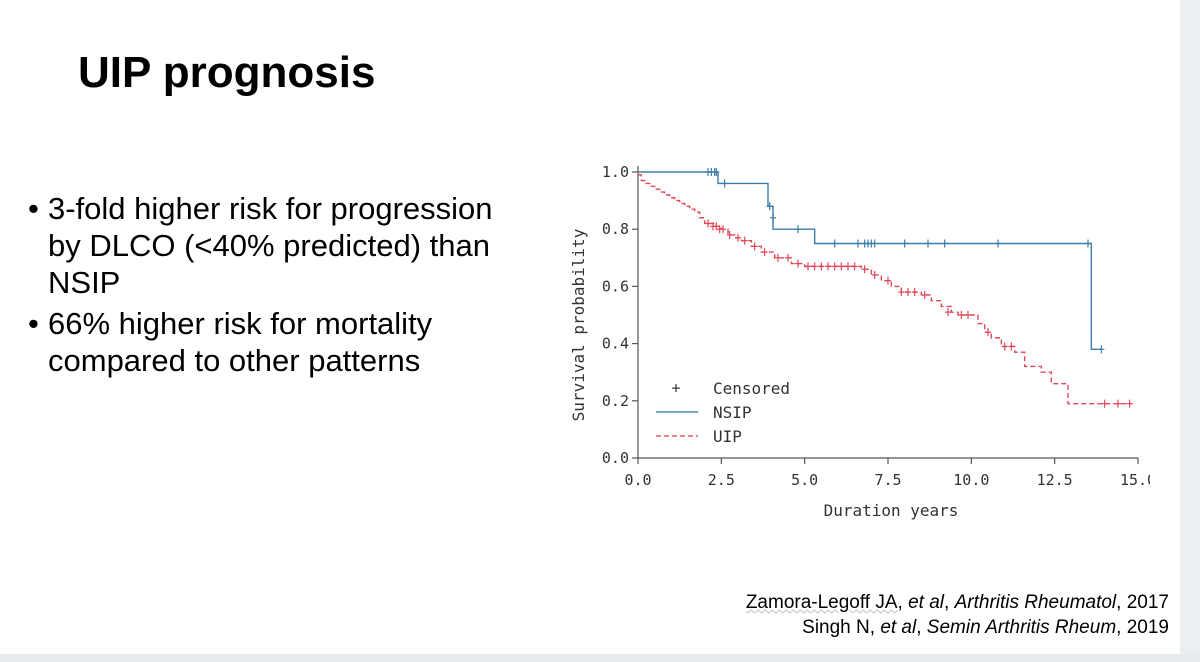 This screenshot has height=662, width=1200. What do you see at coordinates (578, 324) in the screenshot?
I see `y-axis-label: Survival probability` at bounding box center [578, 324].